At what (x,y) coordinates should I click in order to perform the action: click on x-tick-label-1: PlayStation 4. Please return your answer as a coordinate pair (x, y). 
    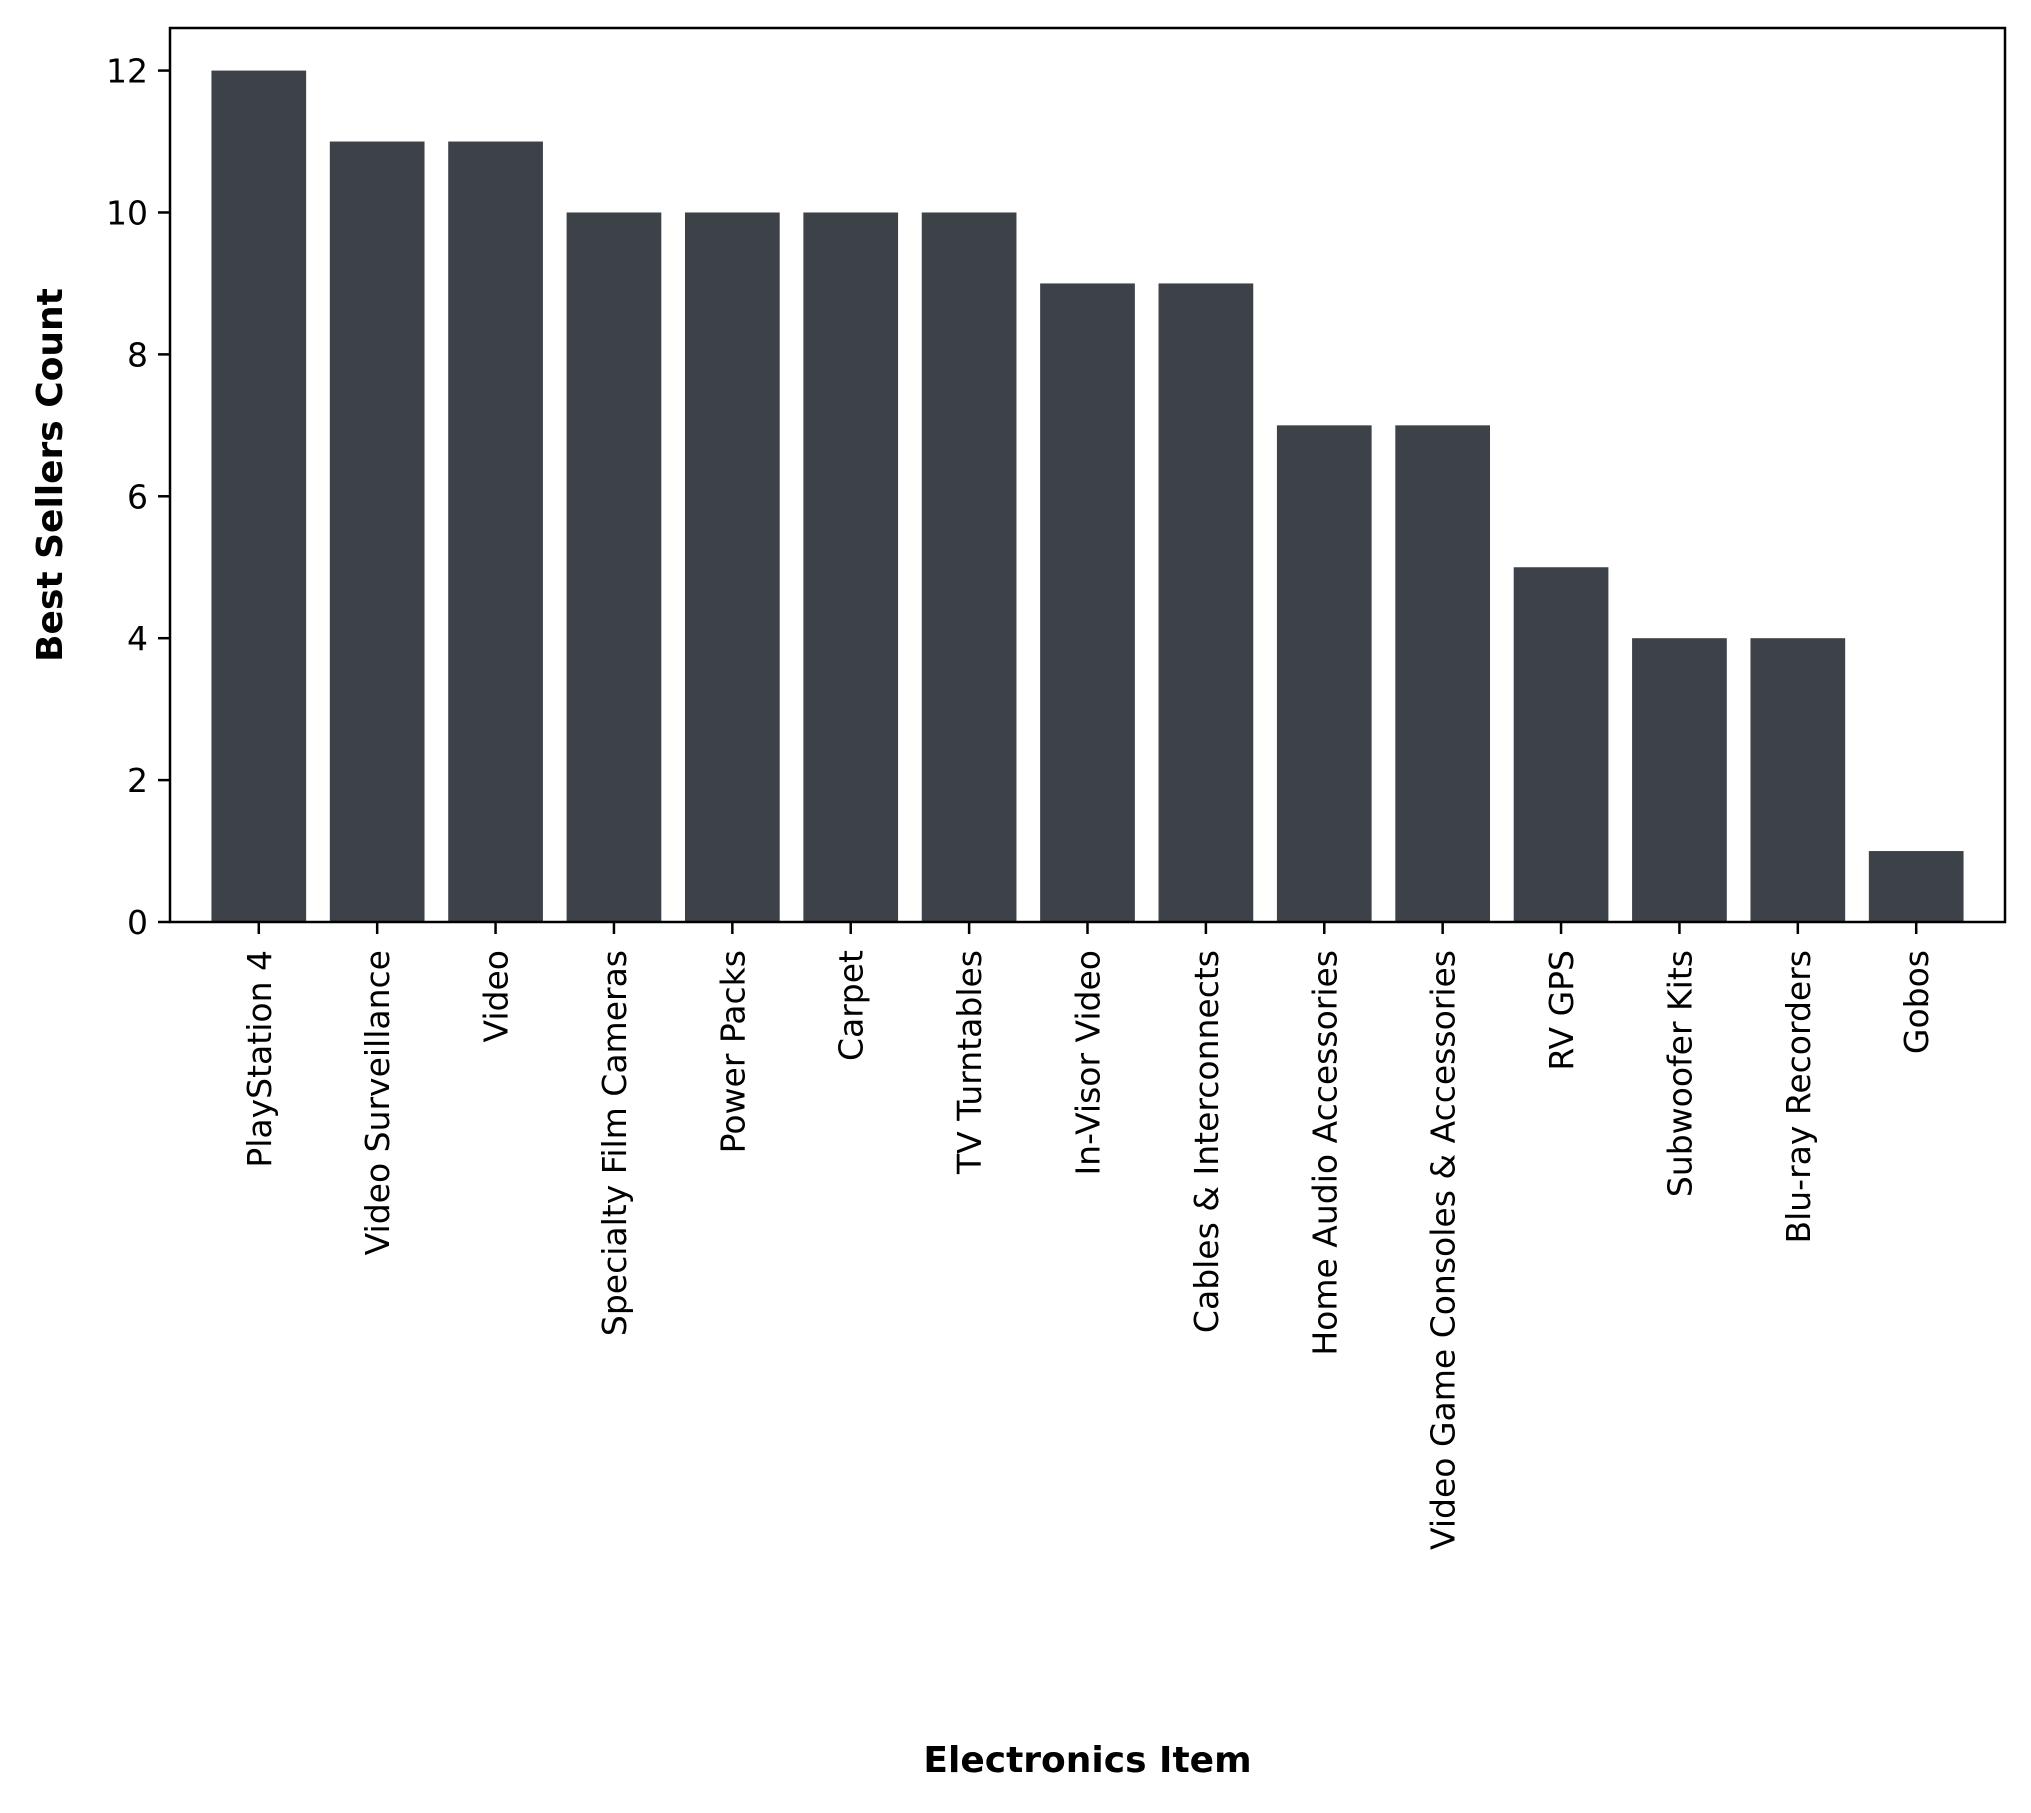
    Looking at the image, I should click on (259, 1059).